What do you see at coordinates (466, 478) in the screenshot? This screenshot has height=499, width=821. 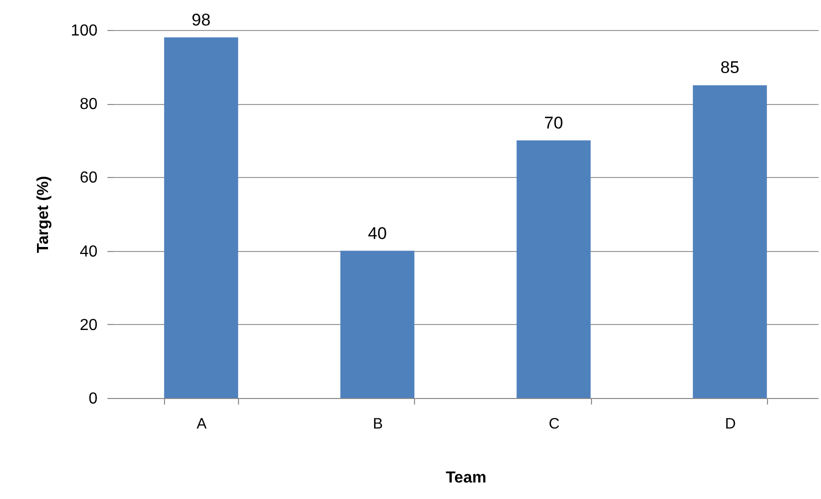 I see `x-axis-title: Team` at bounding box center [466, 478].